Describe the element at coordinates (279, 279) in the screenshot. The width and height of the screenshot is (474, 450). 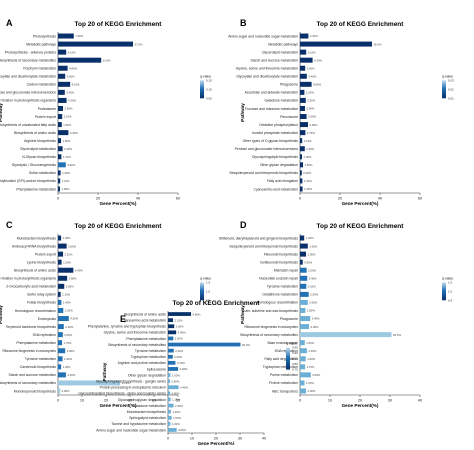
I see `category-label: Nucleotide excision repair` at that location.